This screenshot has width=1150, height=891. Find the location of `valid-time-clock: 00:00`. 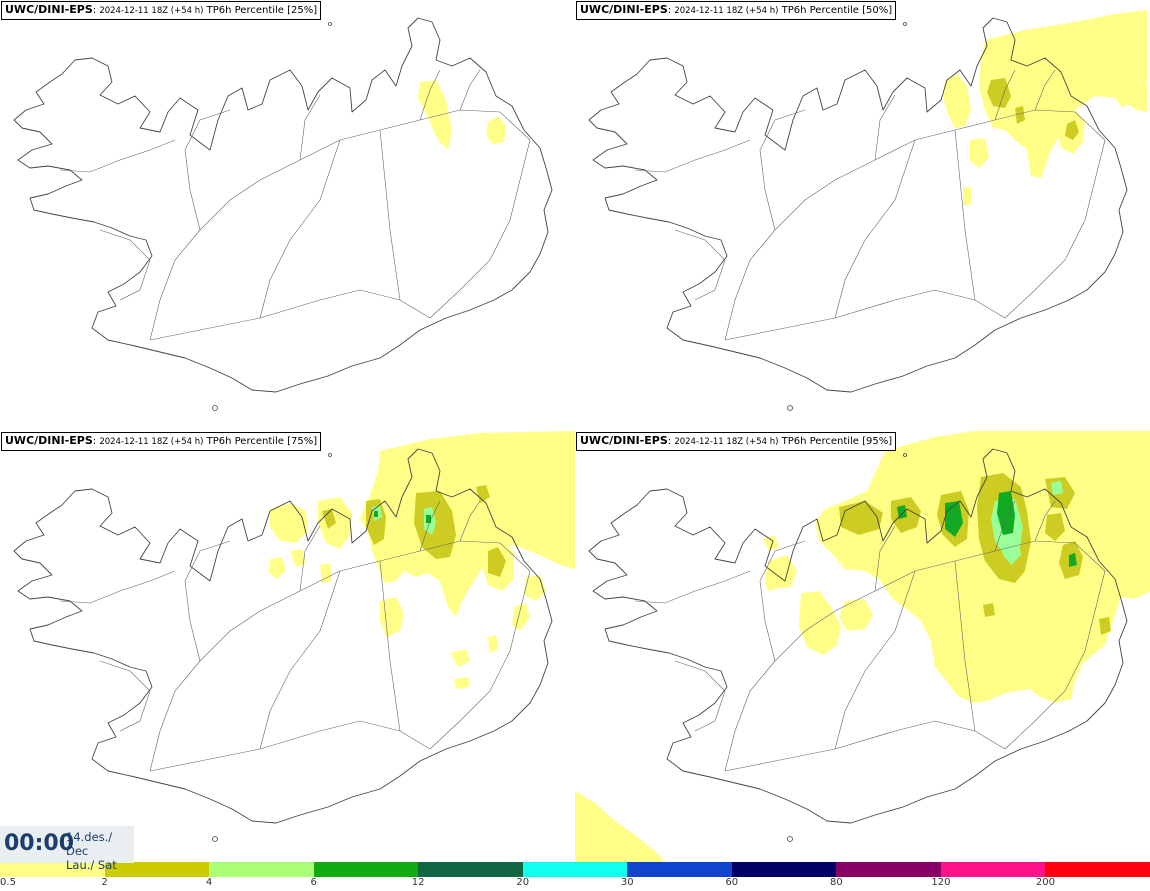

valid-time-clock: 00:00 is located at coordinates (39, 843).